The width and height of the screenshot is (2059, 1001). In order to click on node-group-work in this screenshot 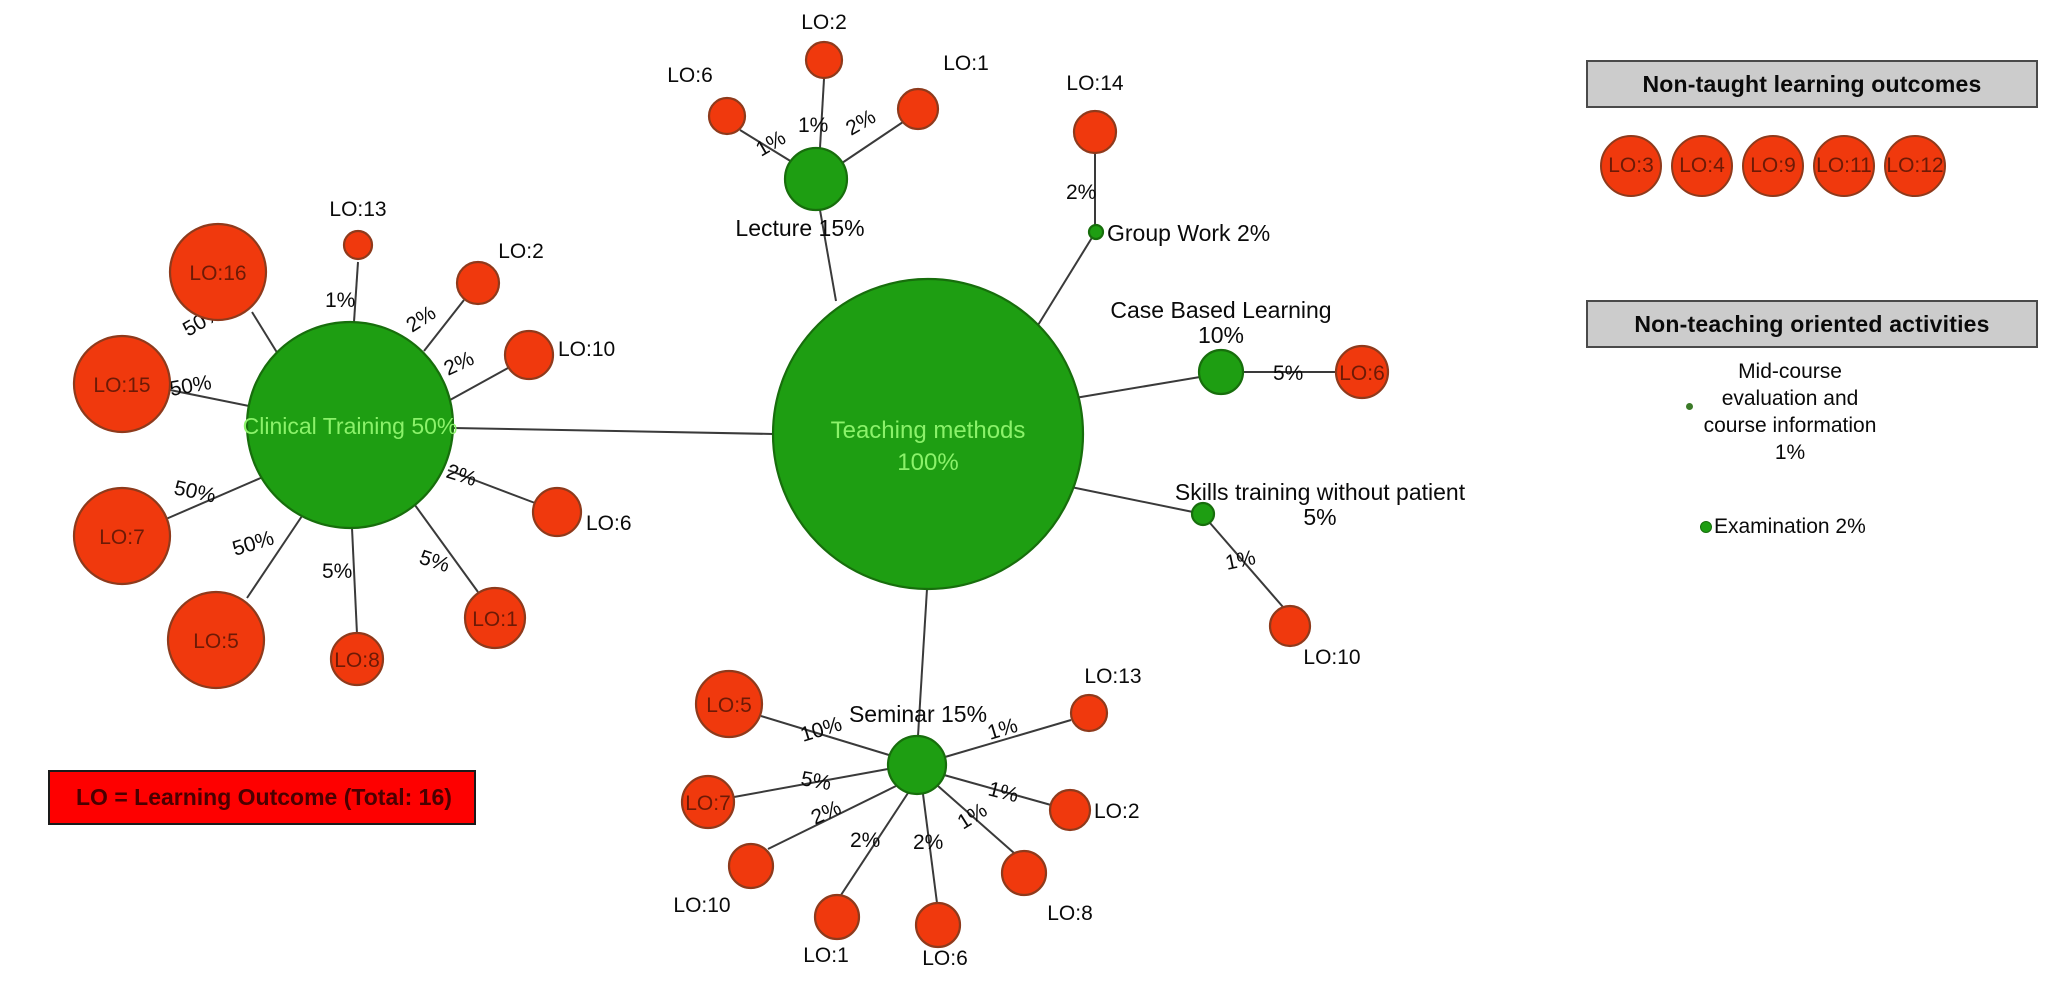, I will do `click(1096, 232)`.